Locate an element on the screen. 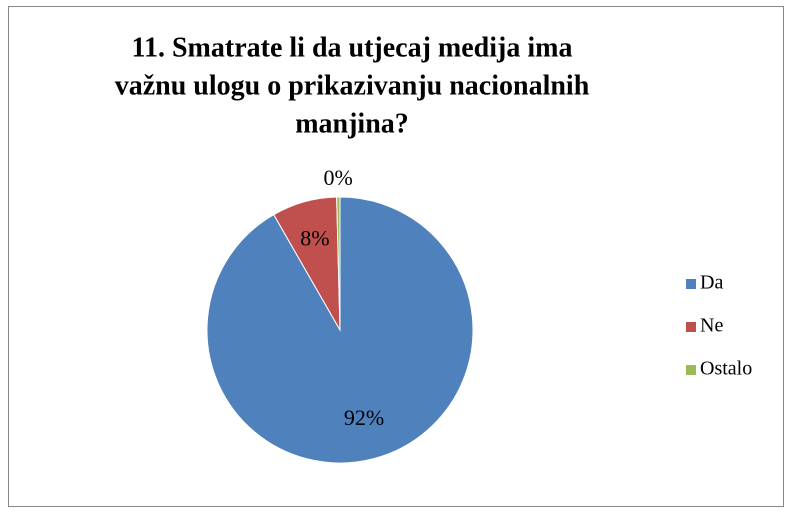  legend-label: Da is located at coordinates (711, 283).